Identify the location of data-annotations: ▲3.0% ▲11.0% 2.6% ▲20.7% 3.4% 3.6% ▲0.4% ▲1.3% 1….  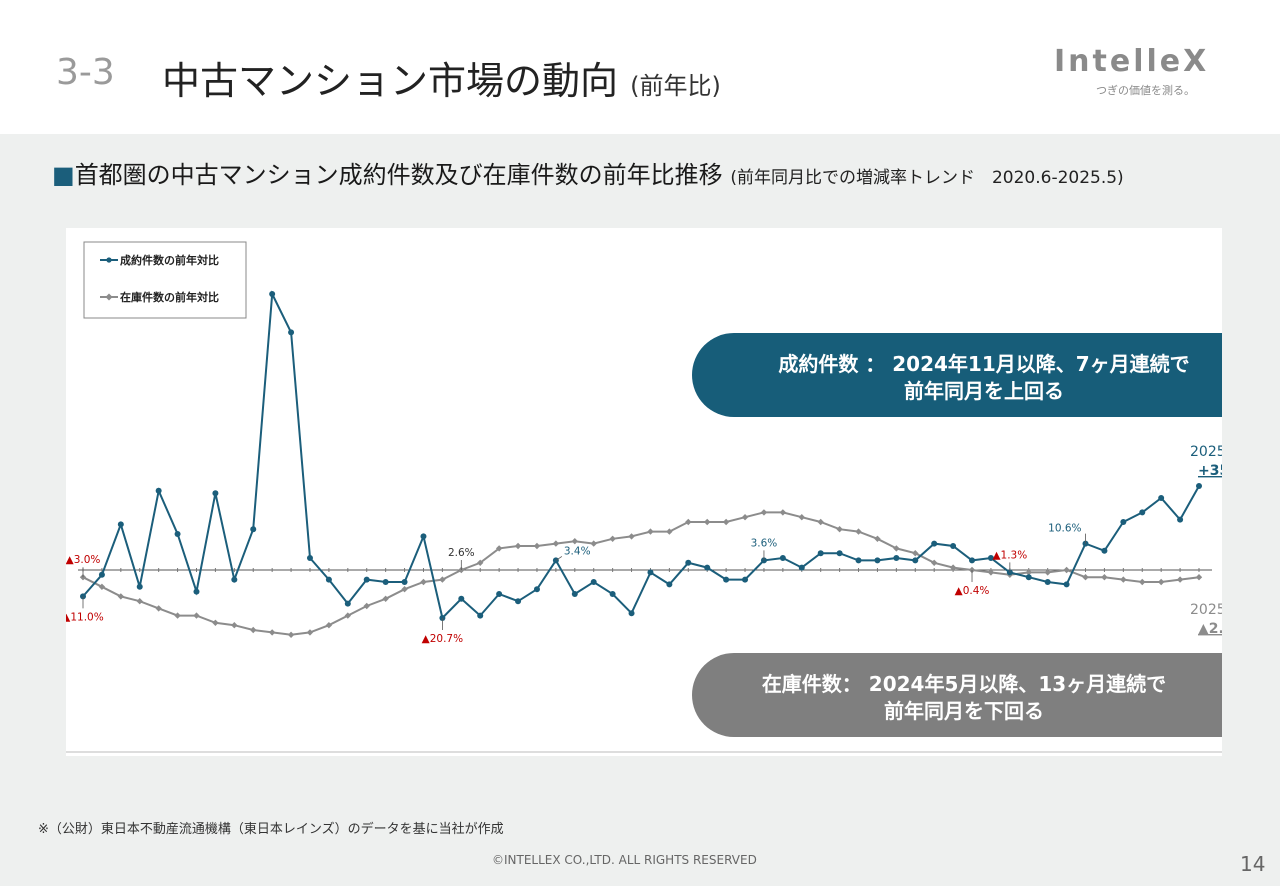
(574, 584).